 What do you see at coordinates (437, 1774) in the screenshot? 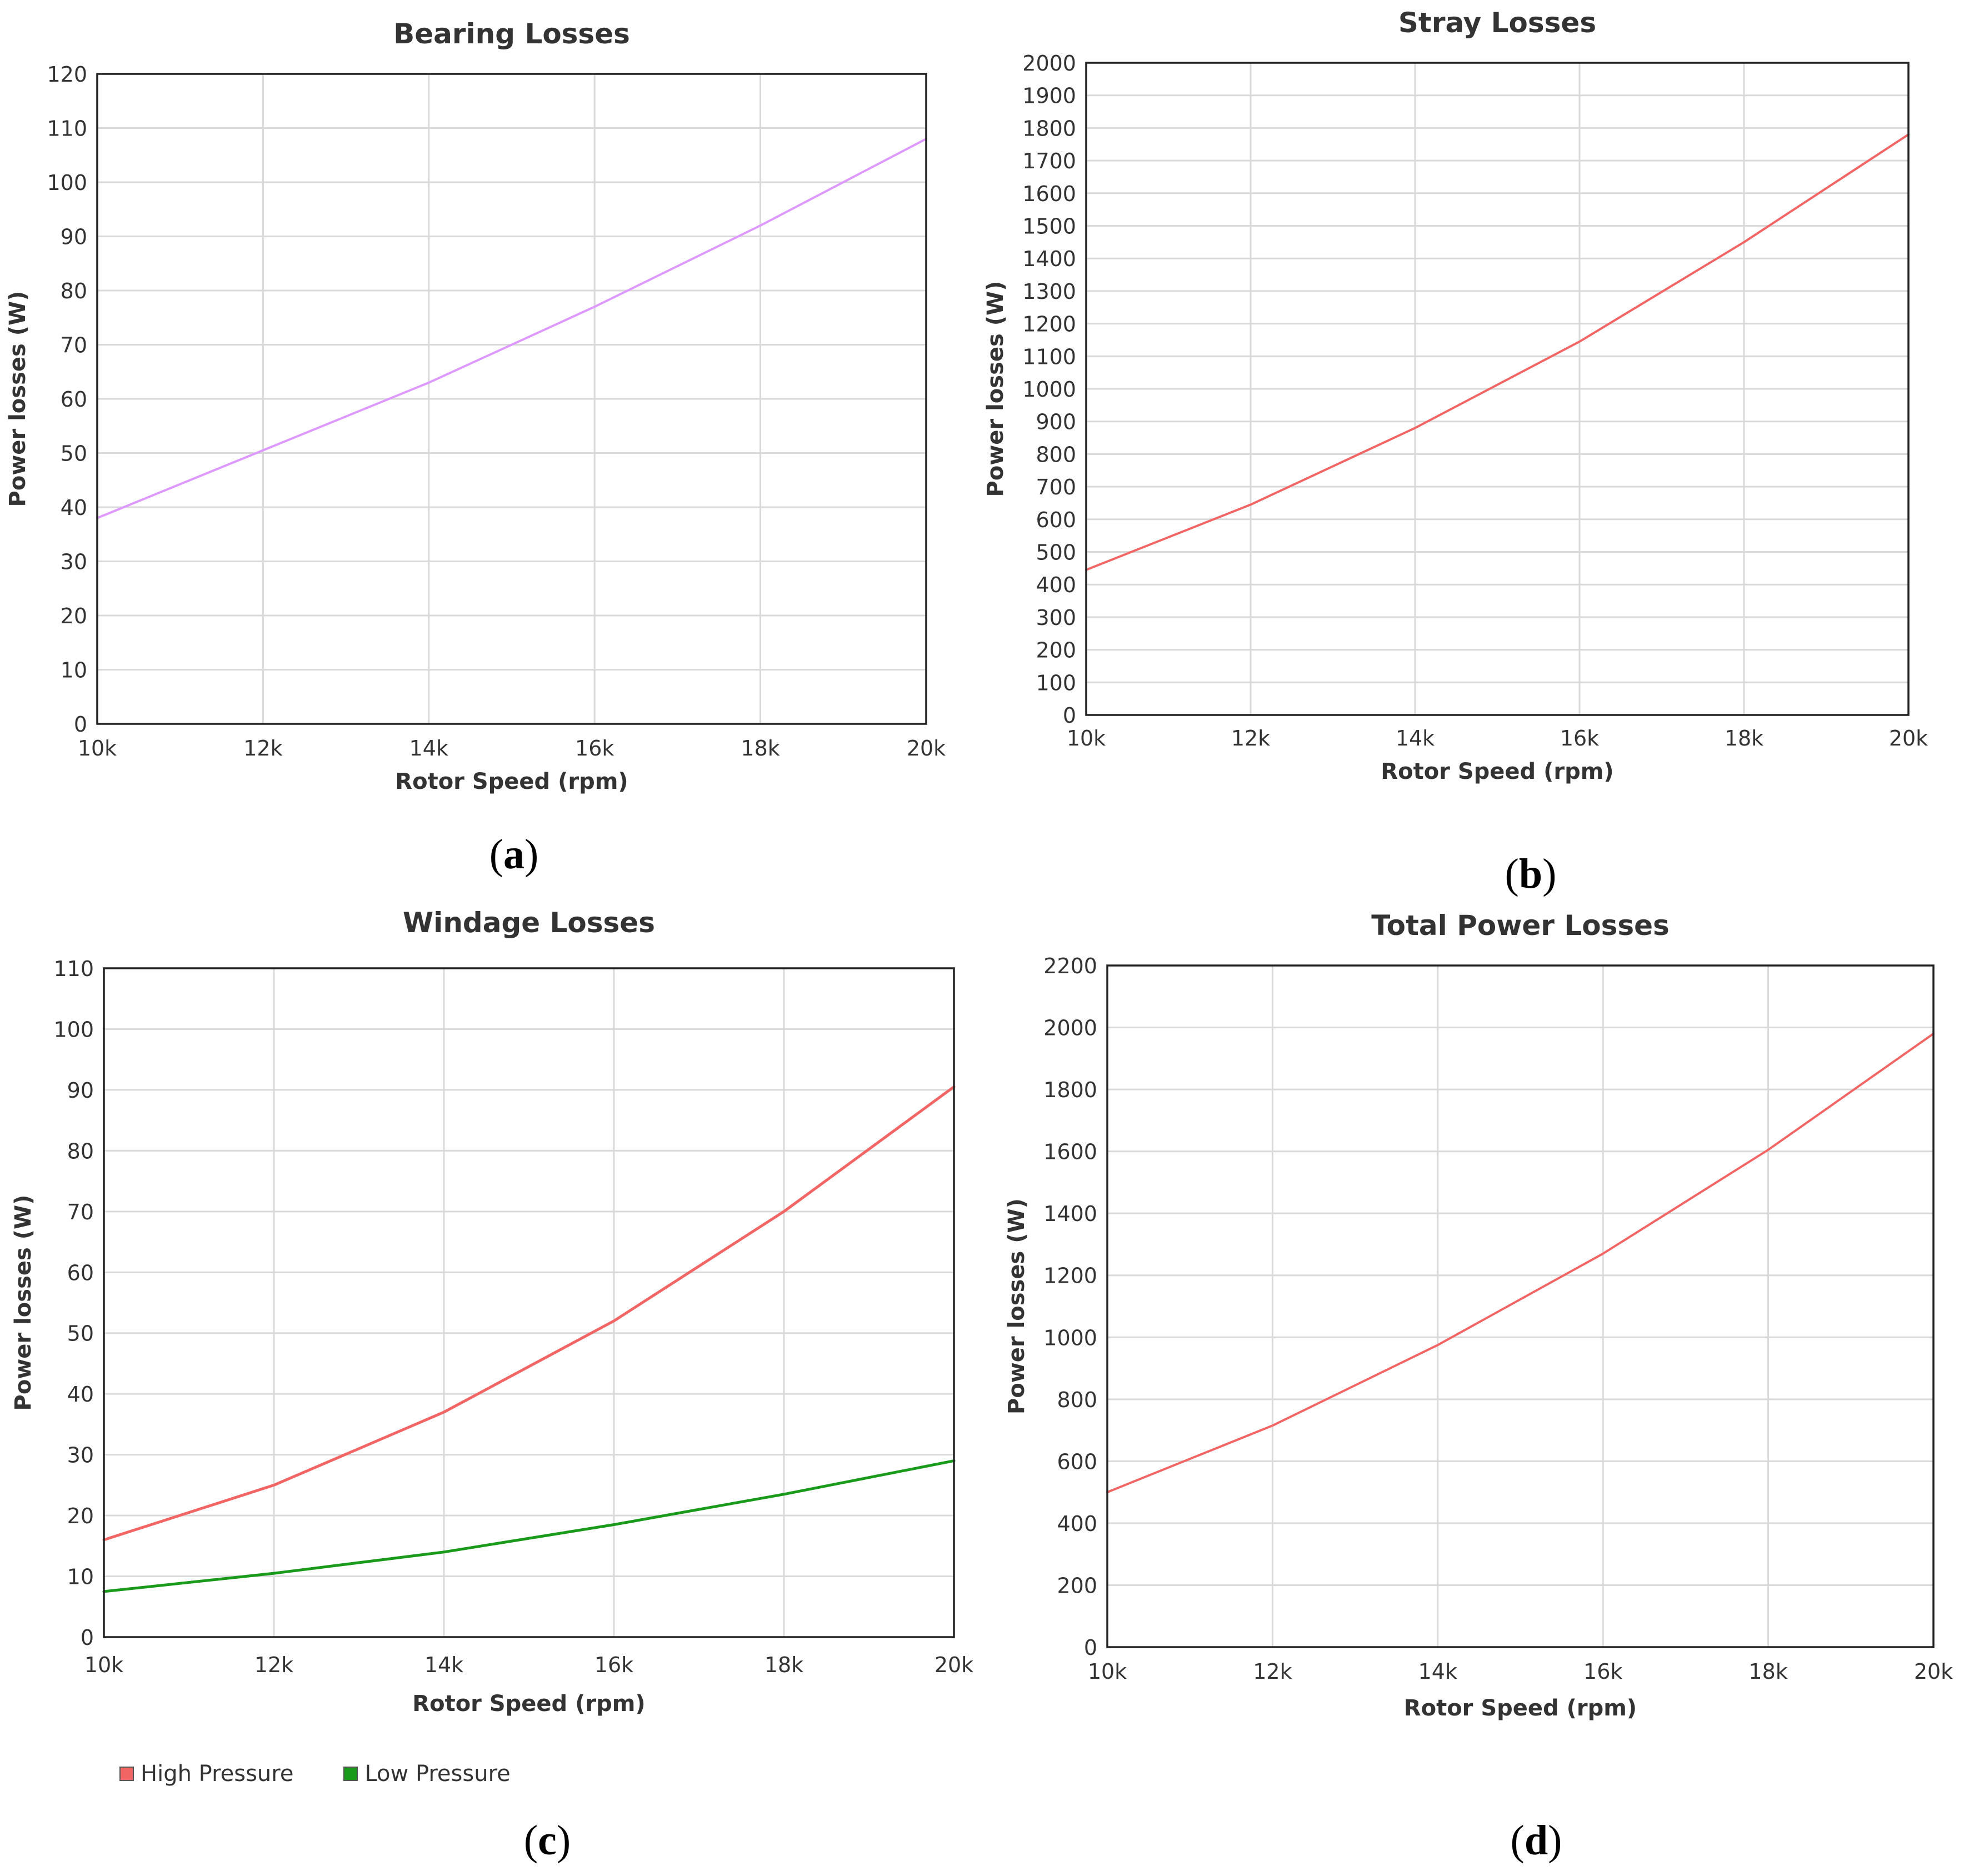
I see `legend-label-low-pressure: Low Pressure` at bounding box center [437, 1774].